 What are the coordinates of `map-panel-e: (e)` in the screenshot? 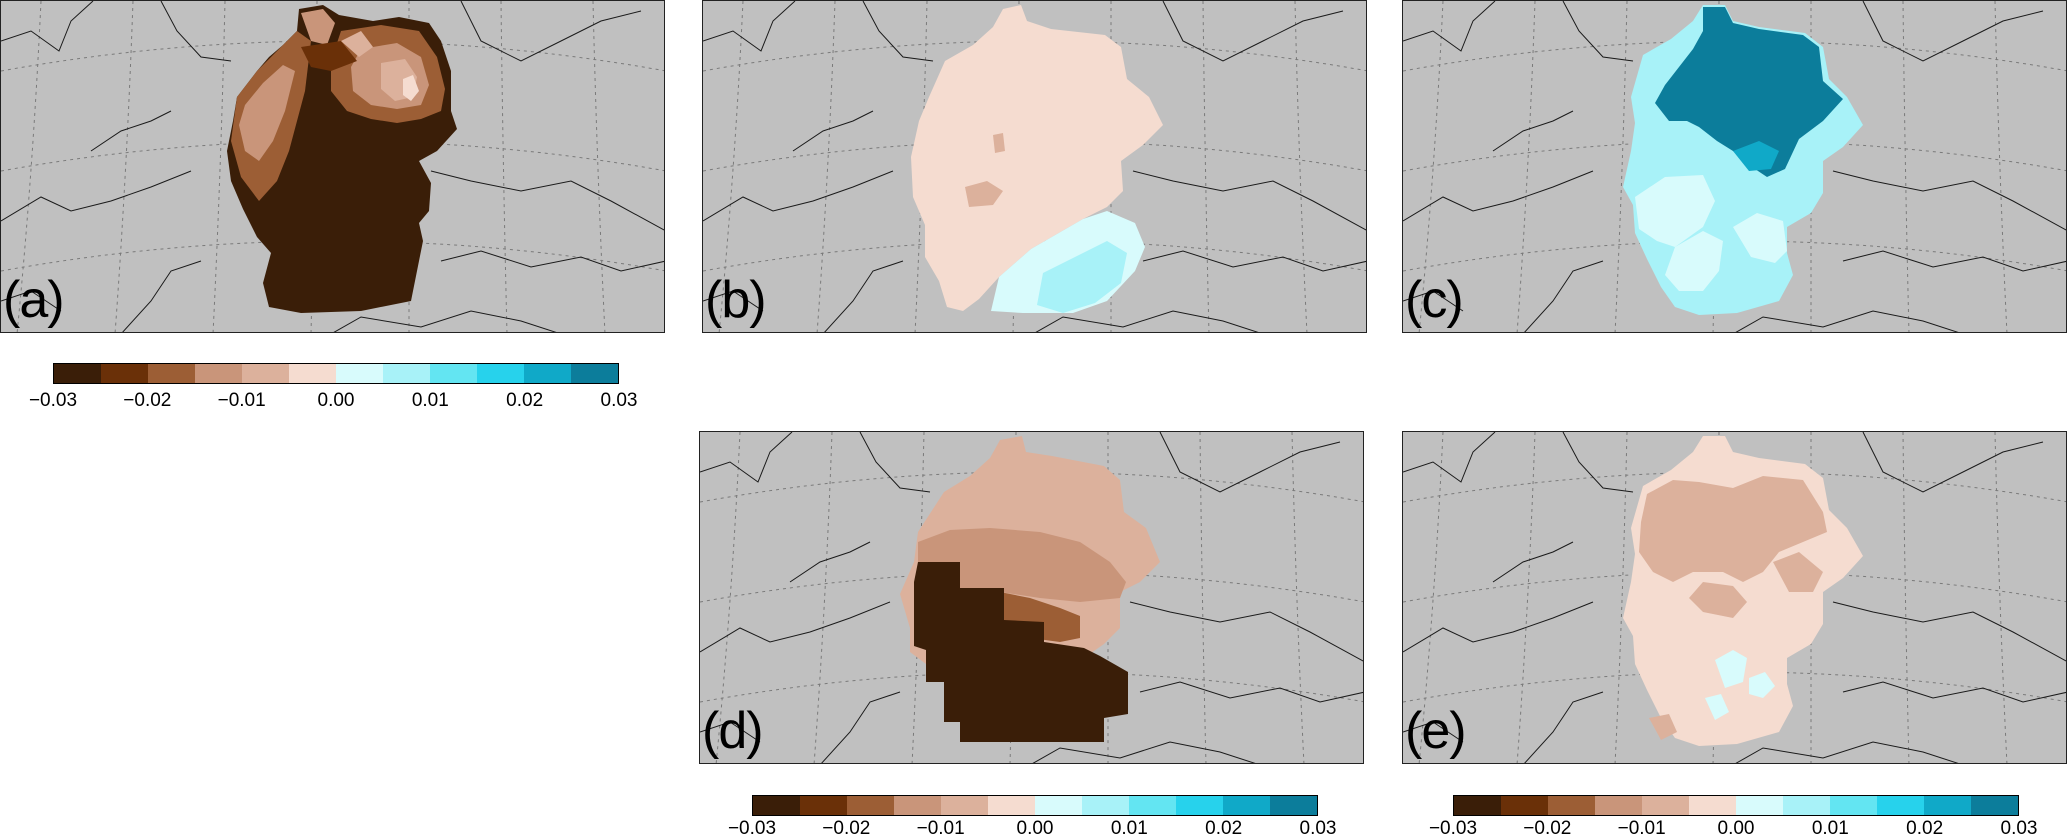 It's located at (1734, 597).